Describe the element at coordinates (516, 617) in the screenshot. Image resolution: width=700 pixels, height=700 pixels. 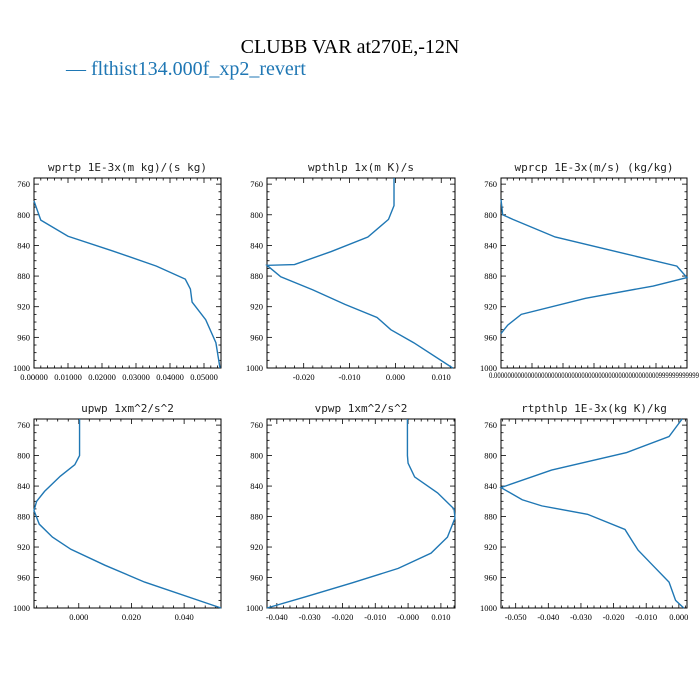
I see `x-tick-label: -0.050` at that location.